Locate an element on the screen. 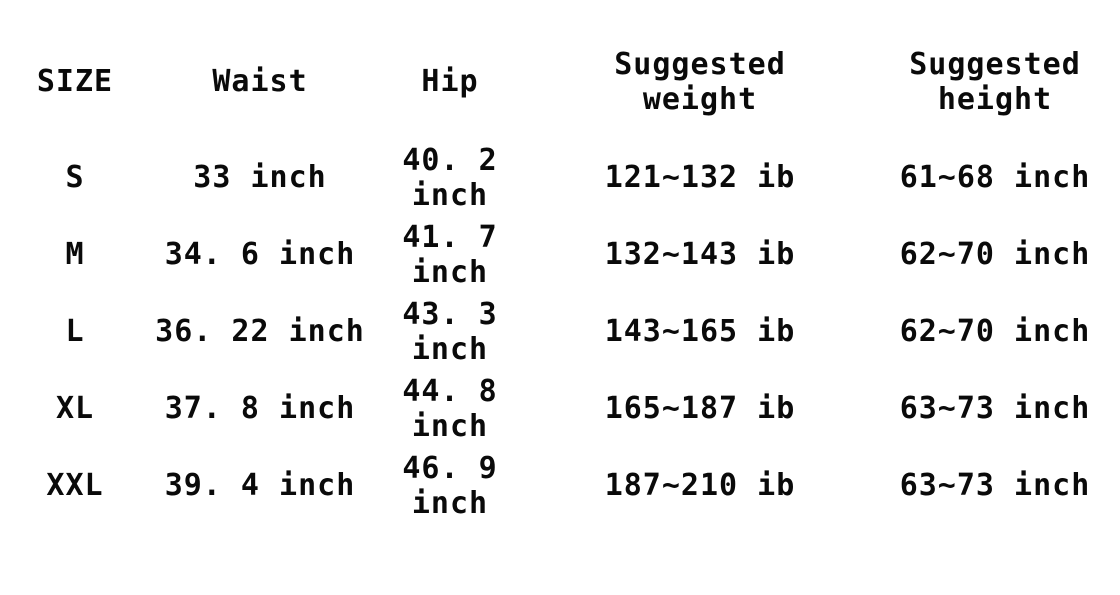  waist-cell: 36. 22 inch is located at coordinates (260, 332).